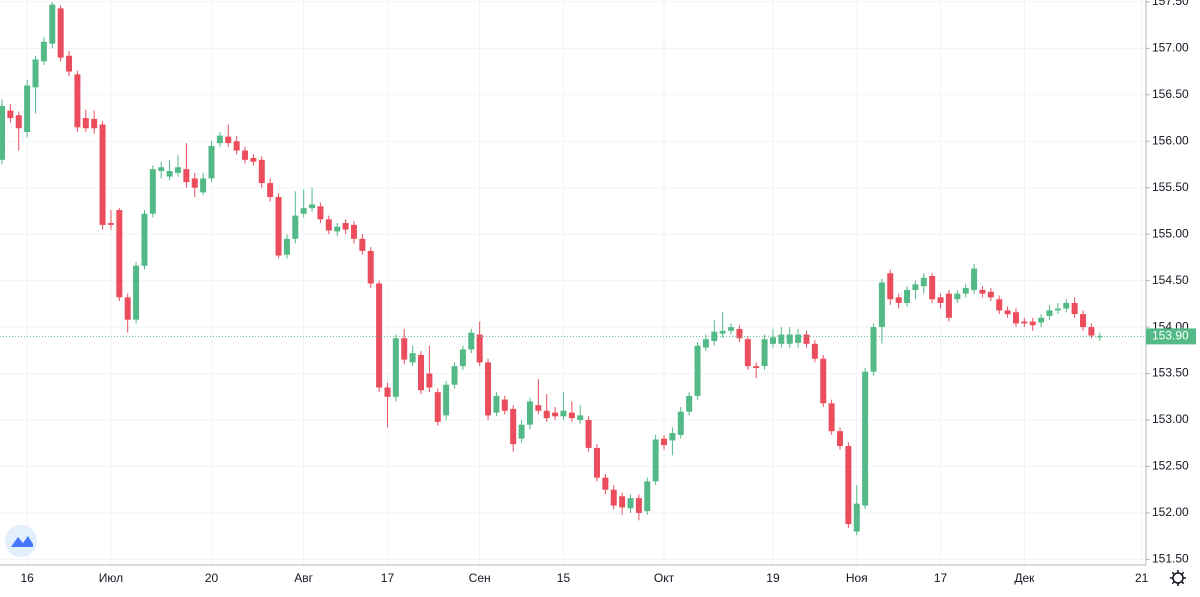  I want to click on logo-shape, so click(22, 541).